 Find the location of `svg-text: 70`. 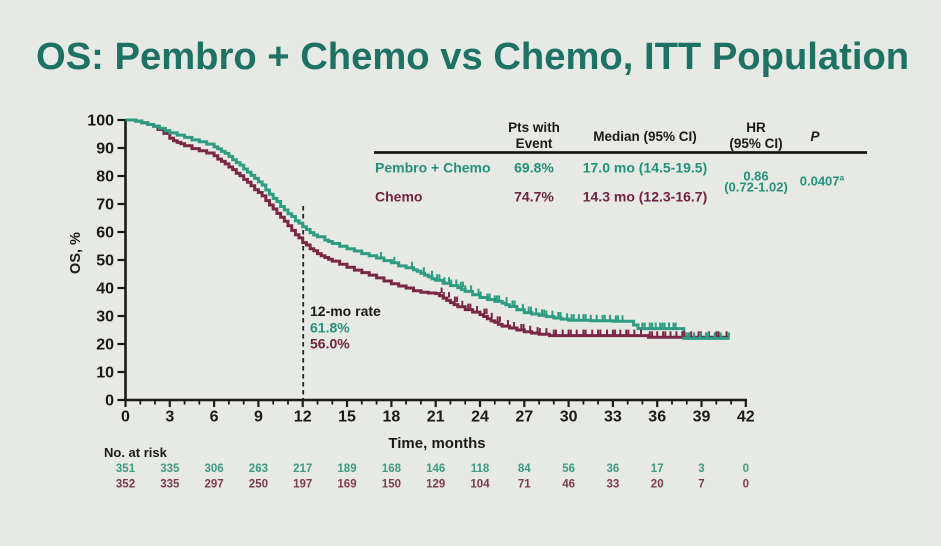

svg-text: 70 is located at coordinates (105, 205).